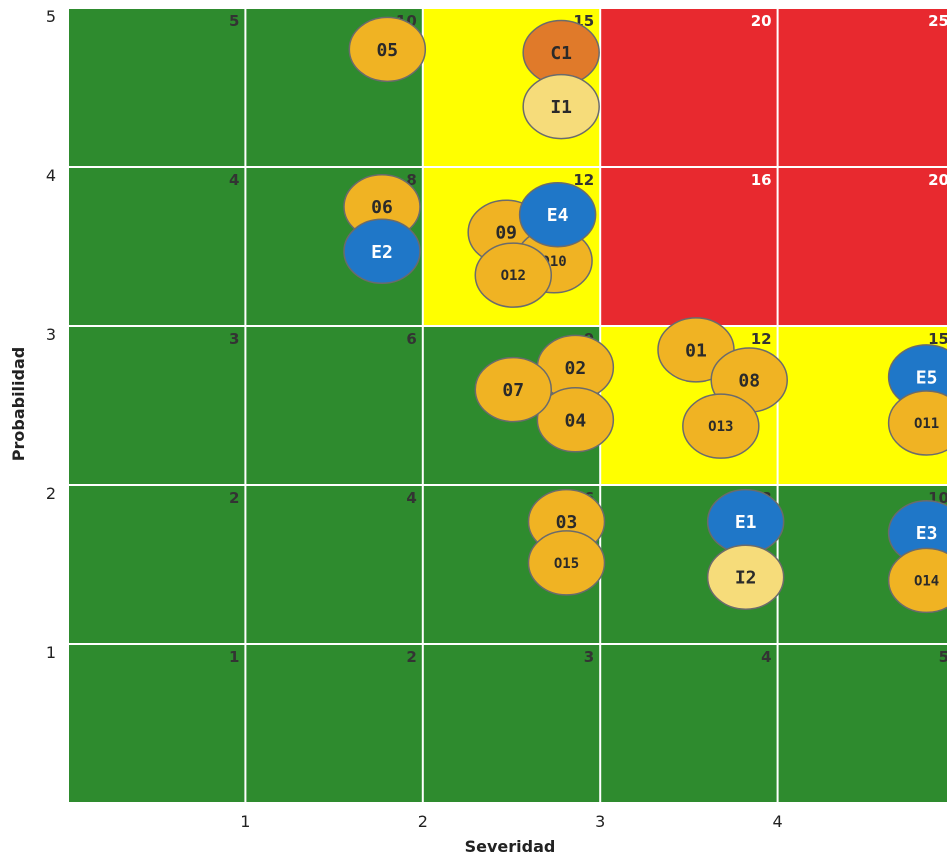 This screenshot has height=859, width=947. I want to click on risk-point-label: E1, so click(746, 522).